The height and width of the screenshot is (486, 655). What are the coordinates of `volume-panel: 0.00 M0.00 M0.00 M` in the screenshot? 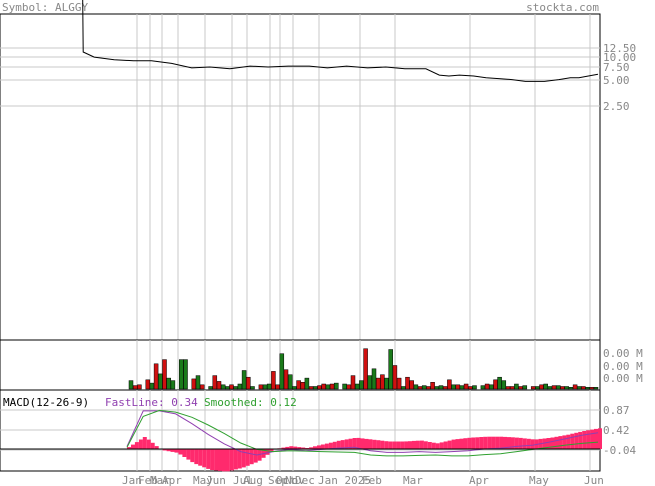 It's located at (321, 365).